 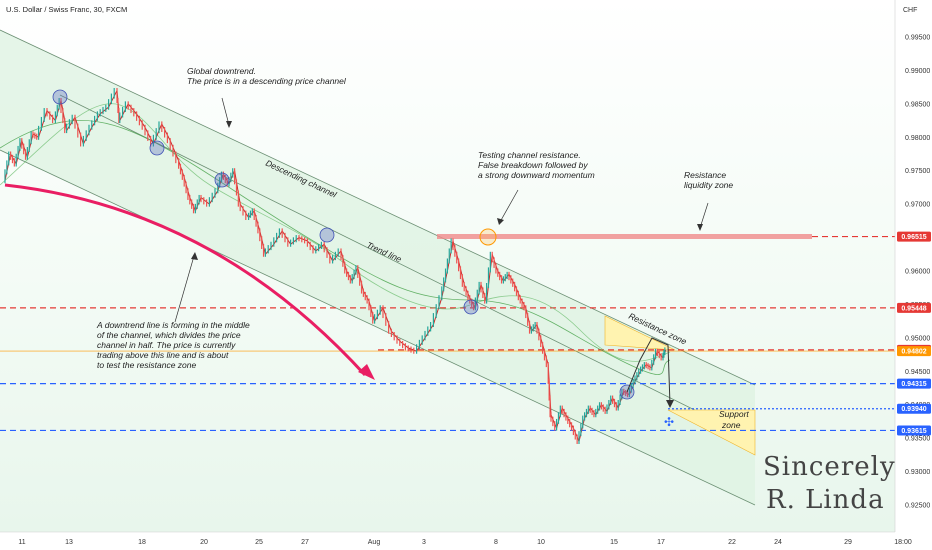 I want to click on liquidity-zone-bar, so click(x=624, y=236).